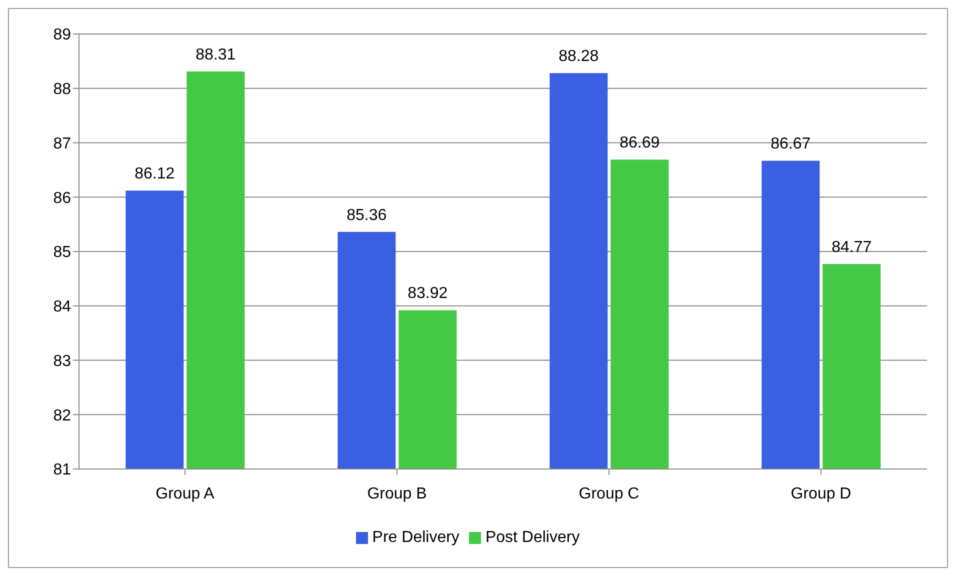 Image resolution: width=958 pixels, height=578 pixels. I want to click on y-tick-label: 88, so click(62, 89).